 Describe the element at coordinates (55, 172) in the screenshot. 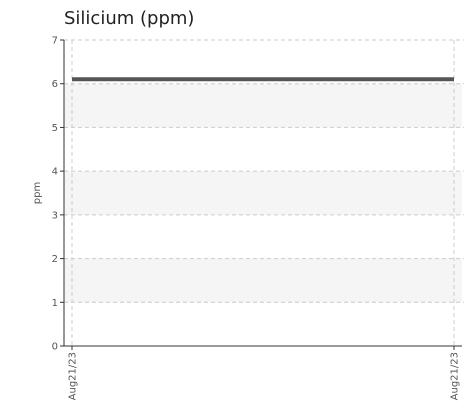

I see `y-tick-label: 4` at that location.